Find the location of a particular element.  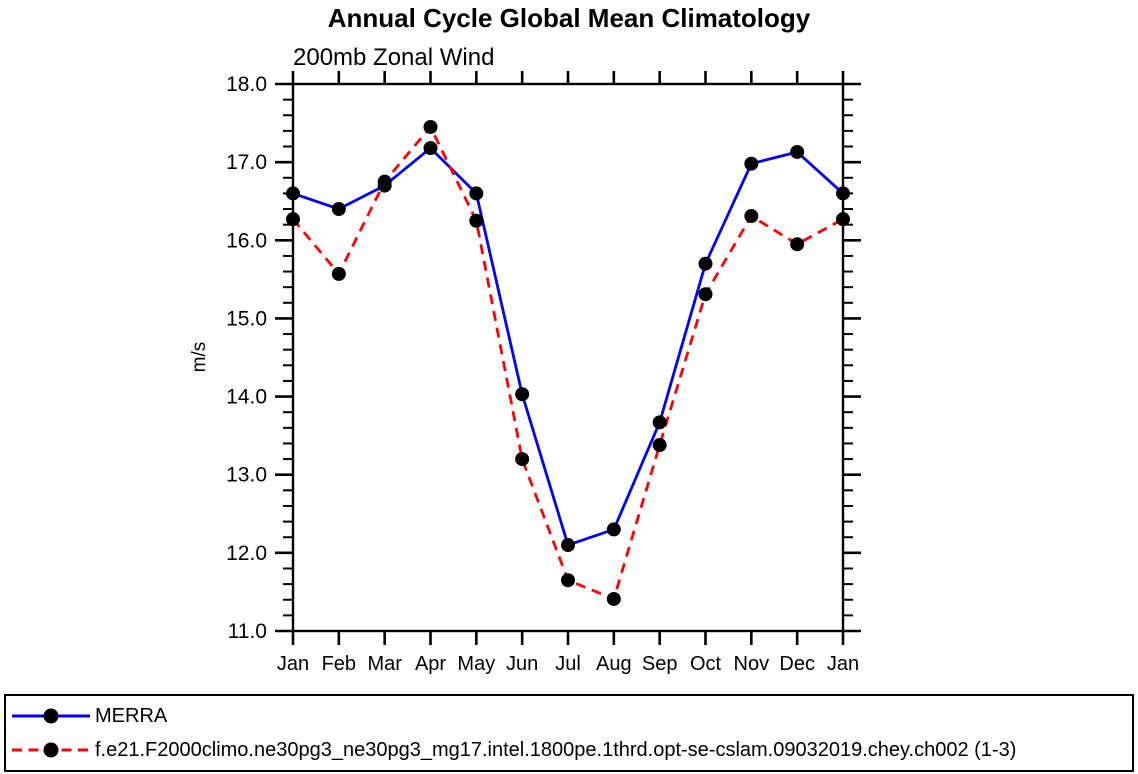

x-tick-label: Apr is located at coordinates (430, 664).